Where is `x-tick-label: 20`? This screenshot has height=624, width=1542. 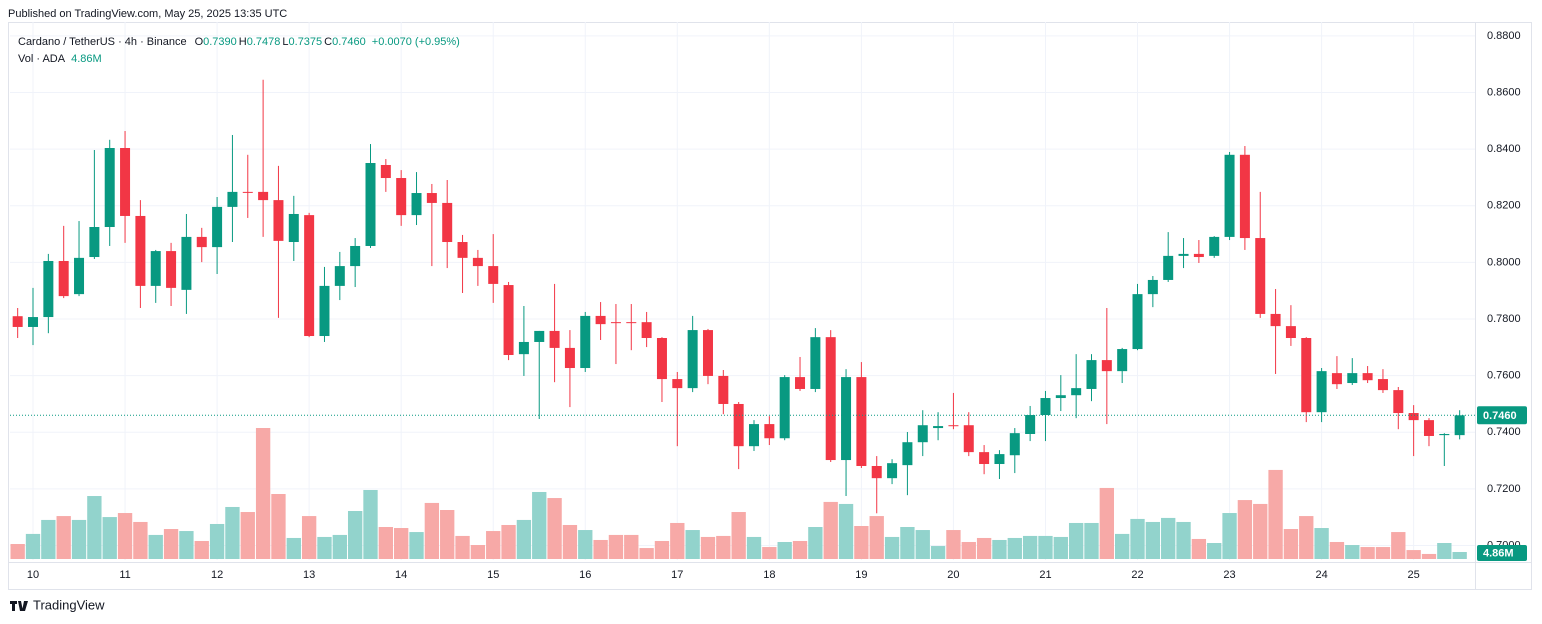 x-tick-label: 20 is located at coordinates (953, 575).